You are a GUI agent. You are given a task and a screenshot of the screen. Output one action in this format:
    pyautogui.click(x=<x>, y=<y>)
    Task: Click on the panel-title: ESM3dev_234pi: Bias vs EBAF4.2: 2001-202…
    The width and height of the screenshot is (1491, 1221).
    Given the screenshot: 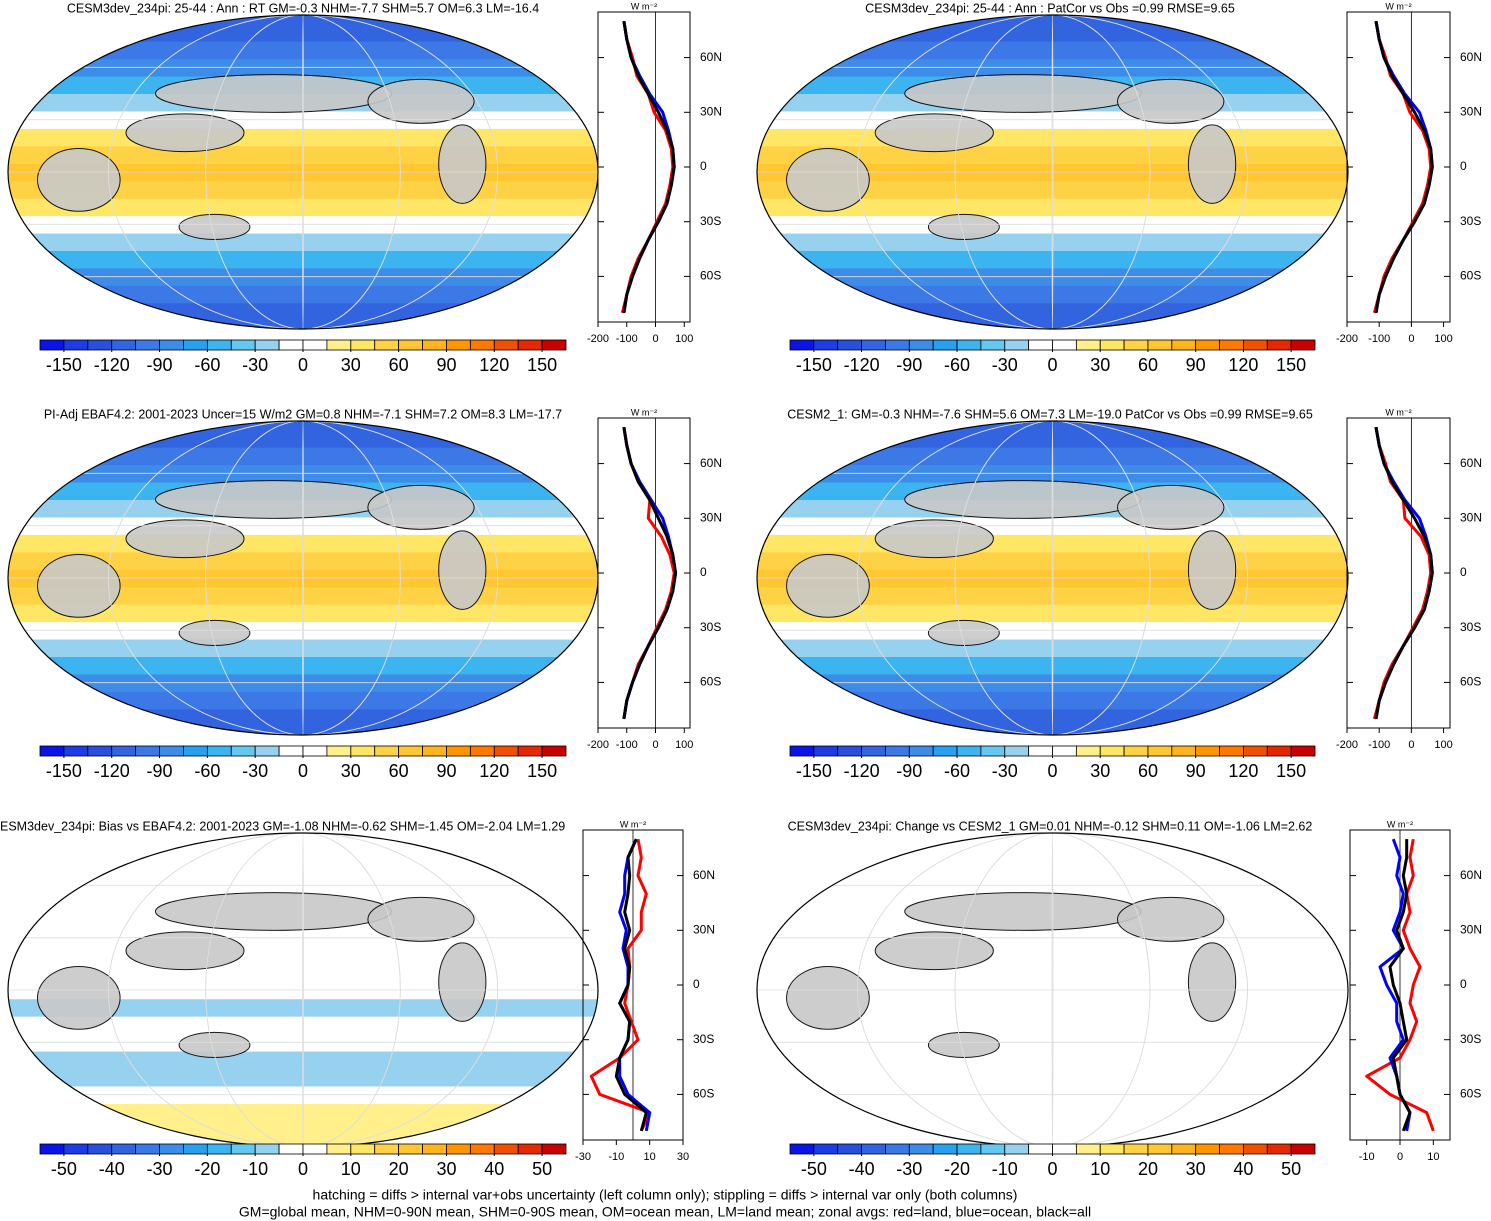 What is the action you would take?
    pyautogui.click(x=282, y=826)
    